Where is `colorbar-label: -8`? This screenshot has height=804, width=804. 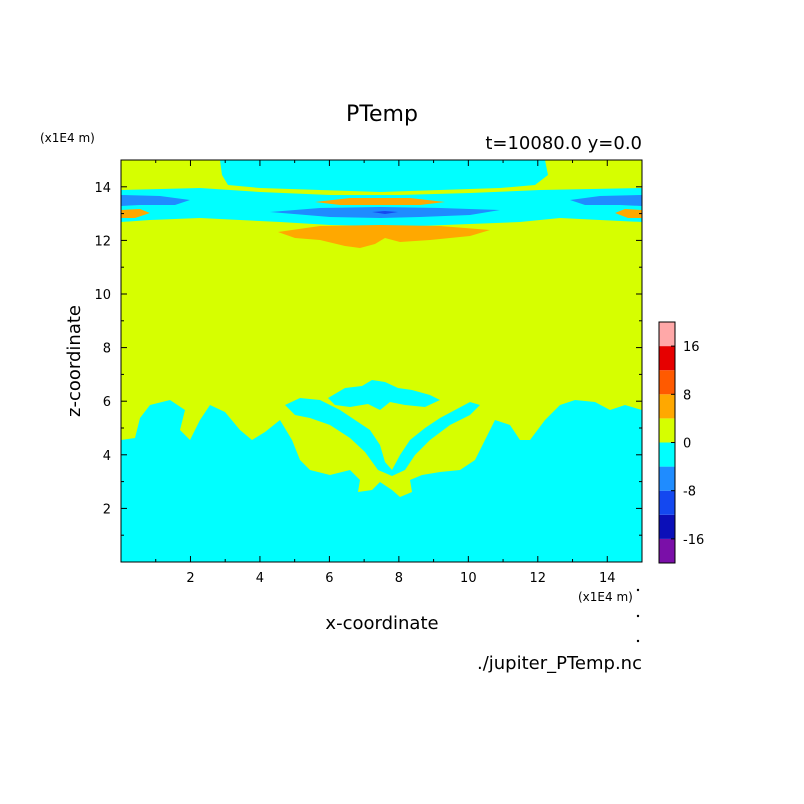 colorbar-label: -8 is located at coordinates (689, 492).